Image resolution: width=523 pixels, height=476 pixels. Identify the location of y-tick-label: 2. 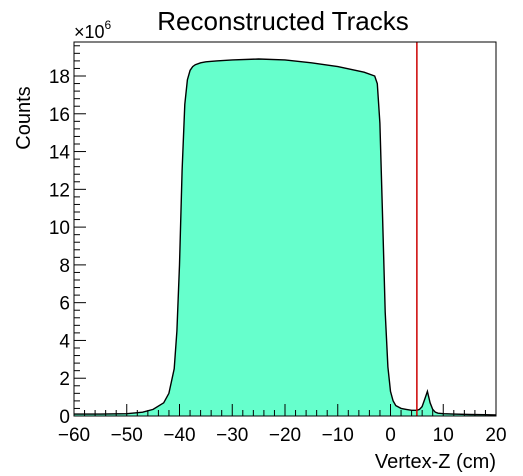
(64, 379).